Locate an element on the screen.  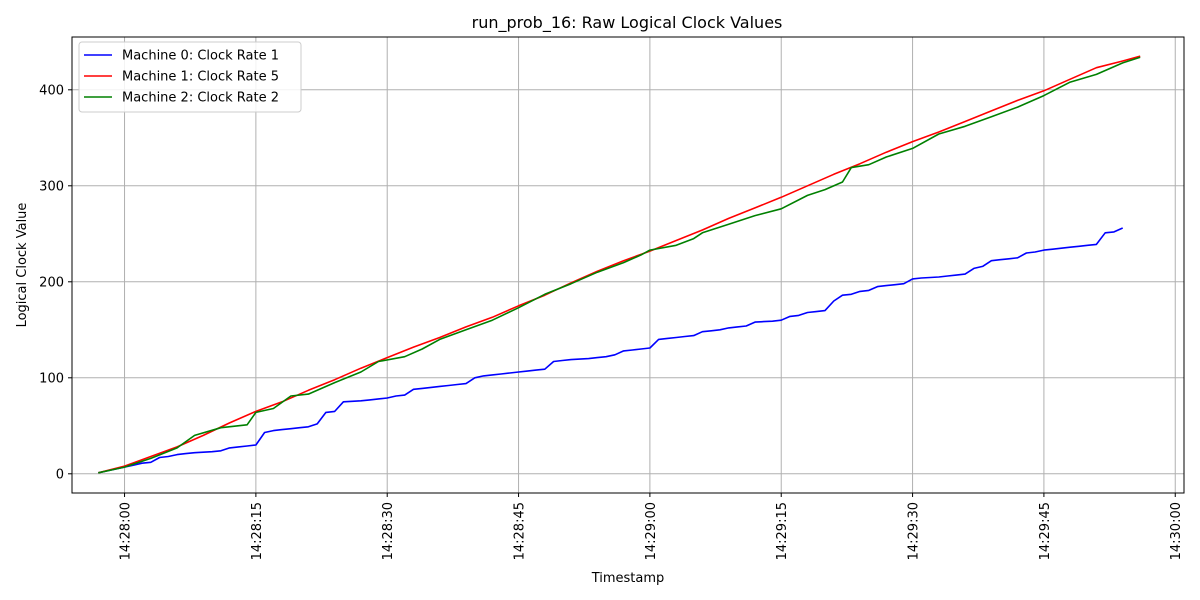
x-axis-label: Timestamp is located at coordinates (628, 578).